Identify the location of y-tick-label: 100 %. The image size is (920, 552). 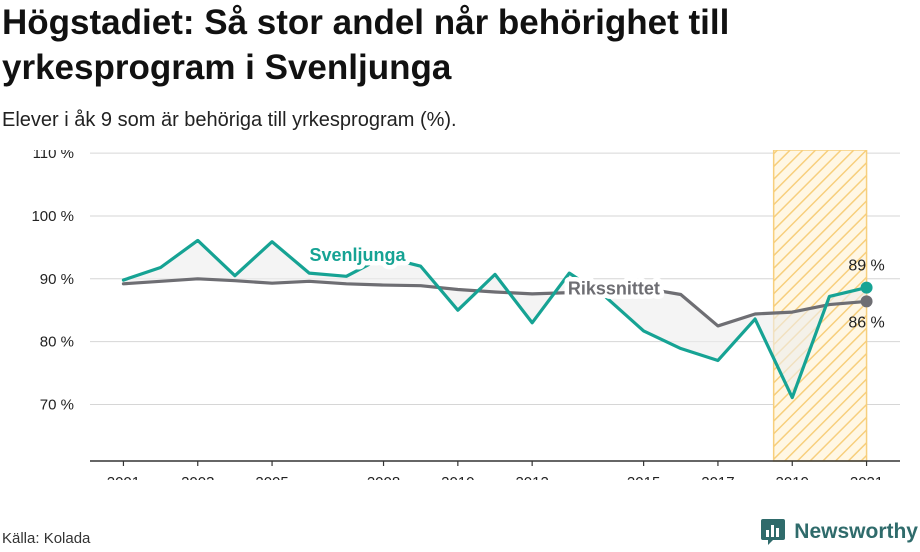
(52, 216).